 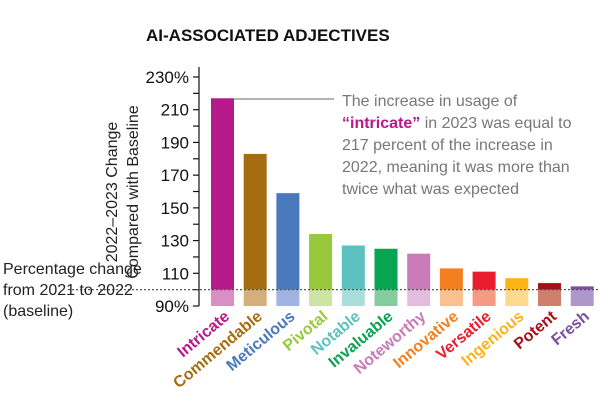 What do you see at coordinates (72, 269) in the screenshot?
I see `baseline-label-line1: Percentage change` at bounding box center [72, 269].